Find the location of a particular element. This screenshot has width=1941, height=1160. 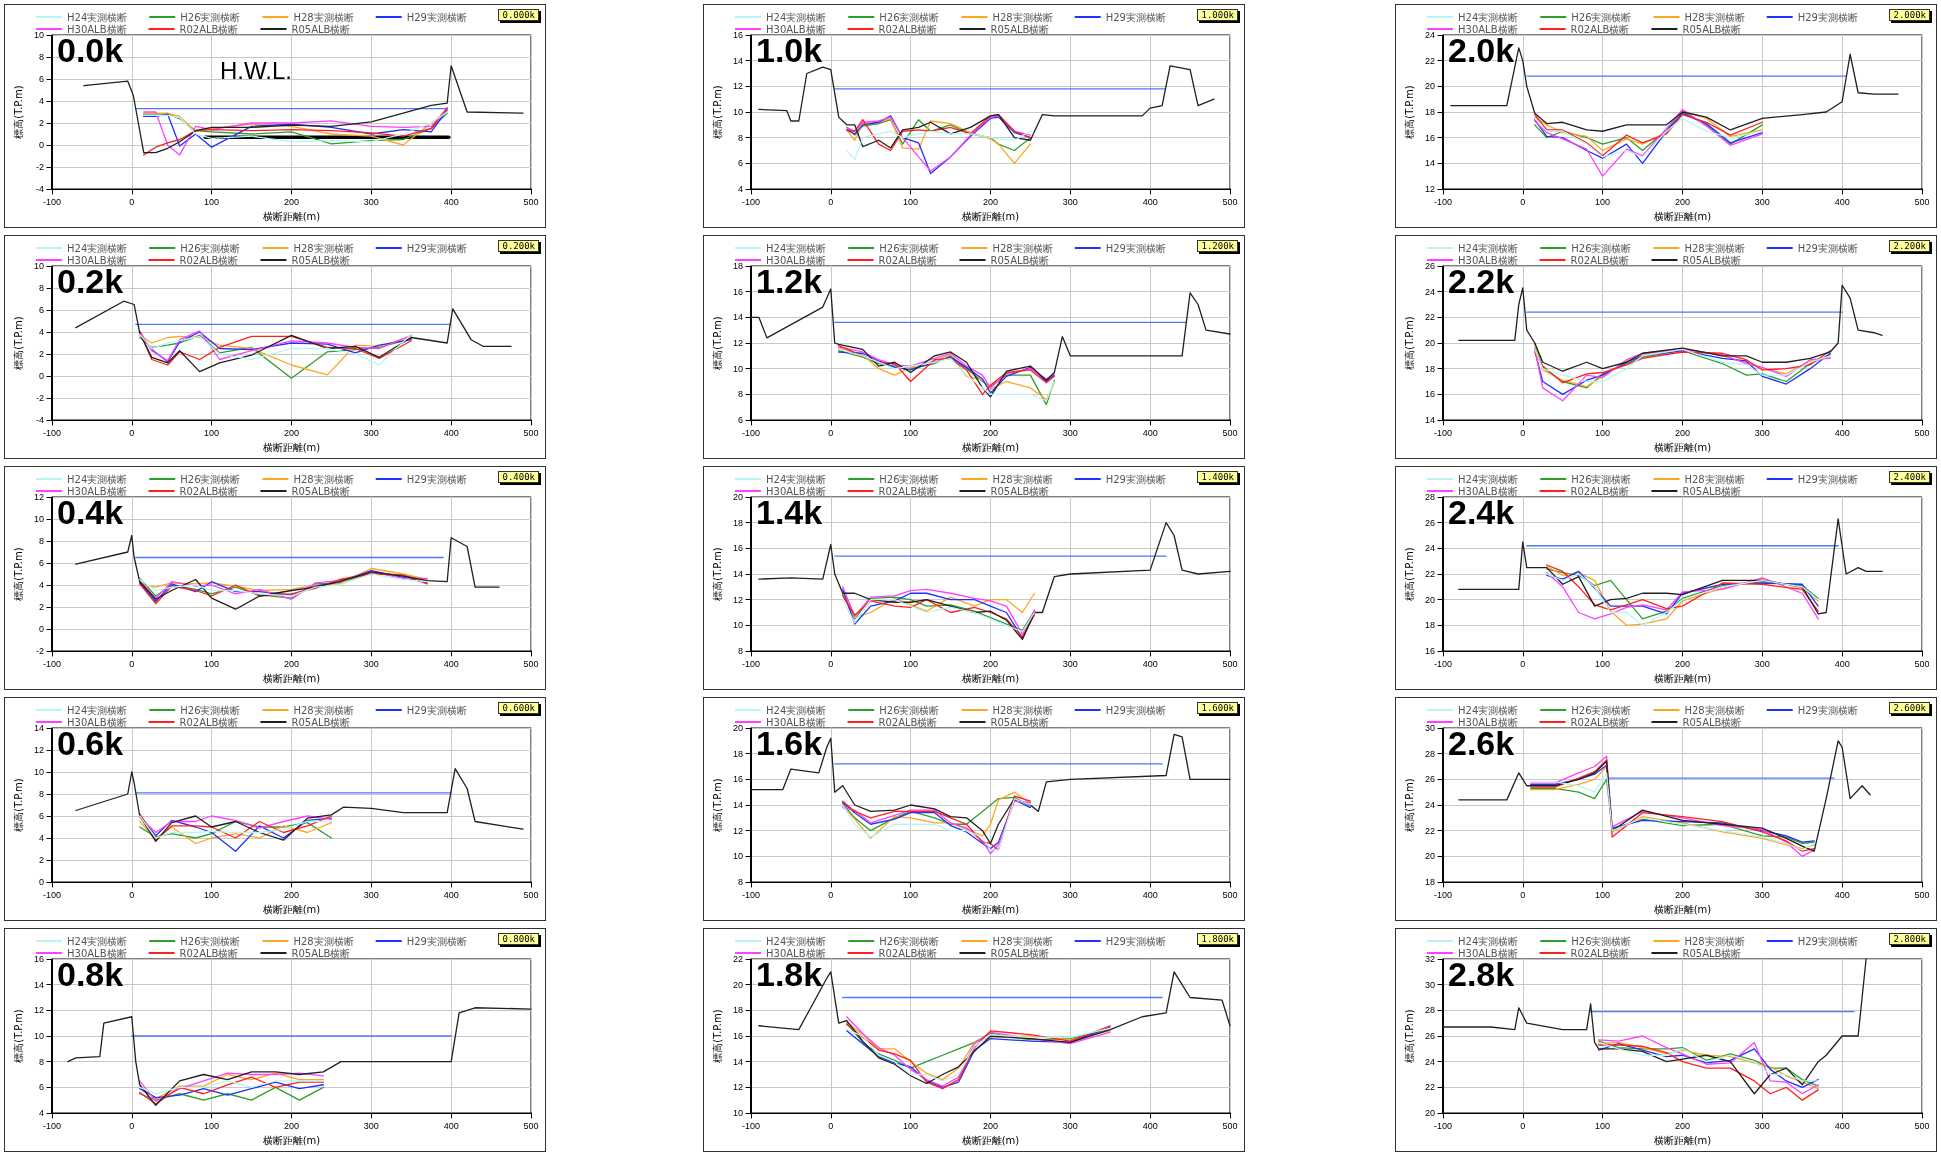

text: 2.600k is located at coordinates (1909, 708).